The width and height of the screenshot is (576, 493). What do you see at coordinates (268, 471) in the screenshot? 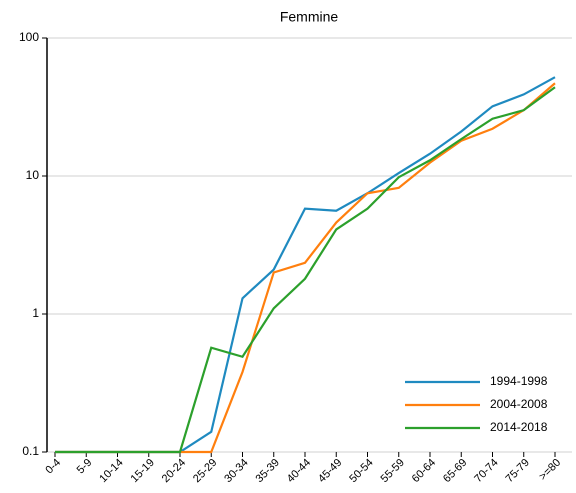
I see `x-tick-label: 35-39` at bounding box center [268, 471].